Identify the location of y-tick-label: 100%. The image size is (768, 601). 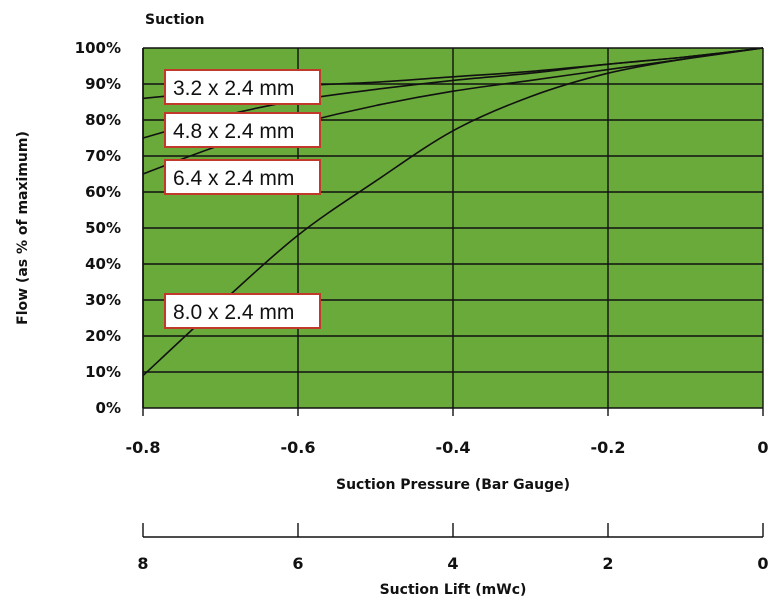
(98, 48).